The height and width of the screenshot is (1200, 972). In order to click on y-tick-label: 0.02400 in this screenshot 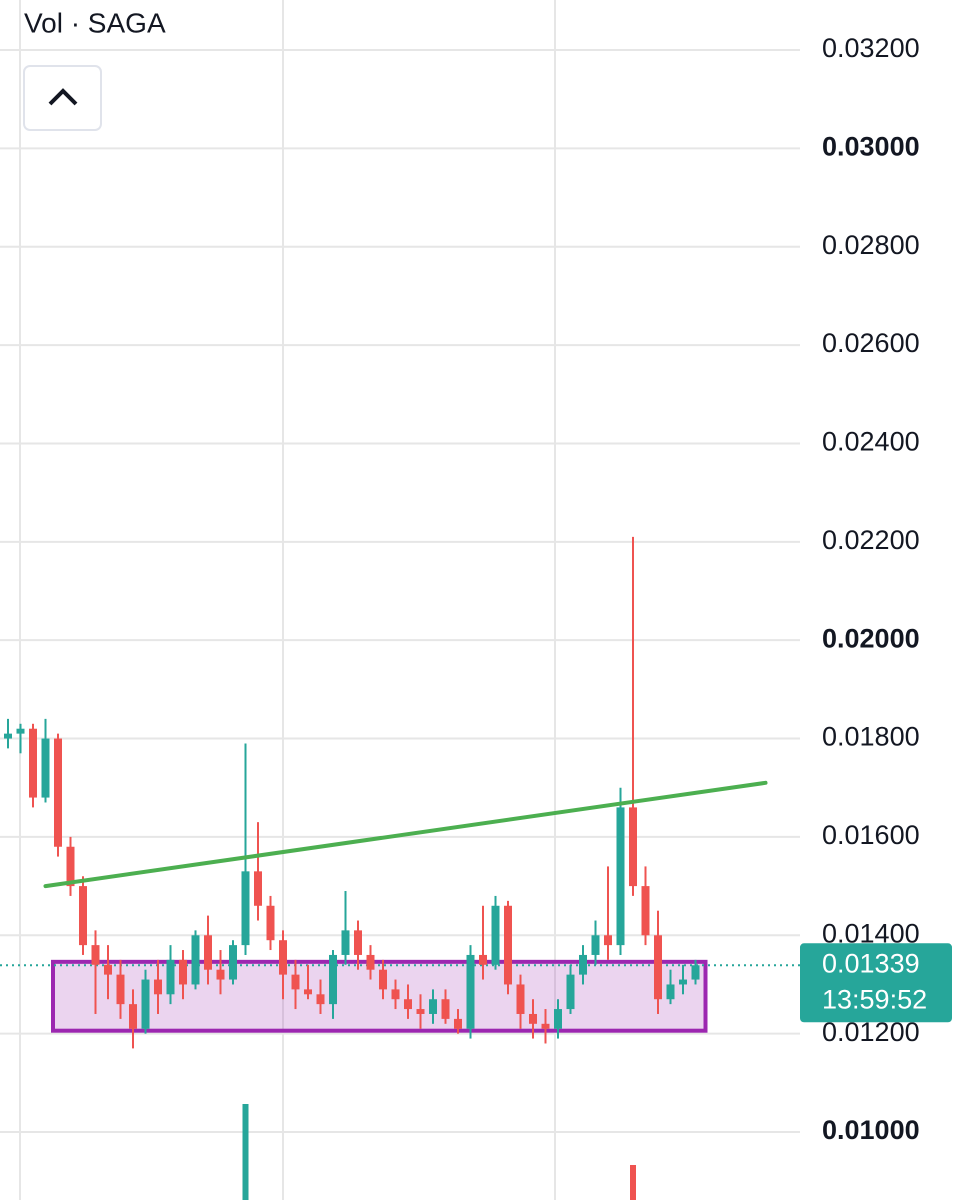, I will do `click(871, 442)`.